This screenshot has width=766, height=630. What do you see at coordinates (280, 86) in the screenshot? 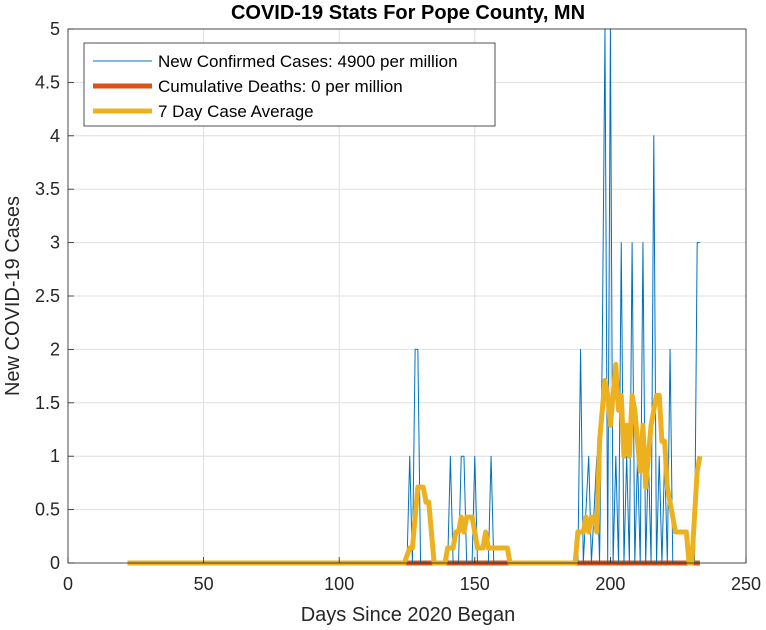
I see `legend-label-1: Cumulative Deaths: 0 per million` at bounding box center [280, 86].